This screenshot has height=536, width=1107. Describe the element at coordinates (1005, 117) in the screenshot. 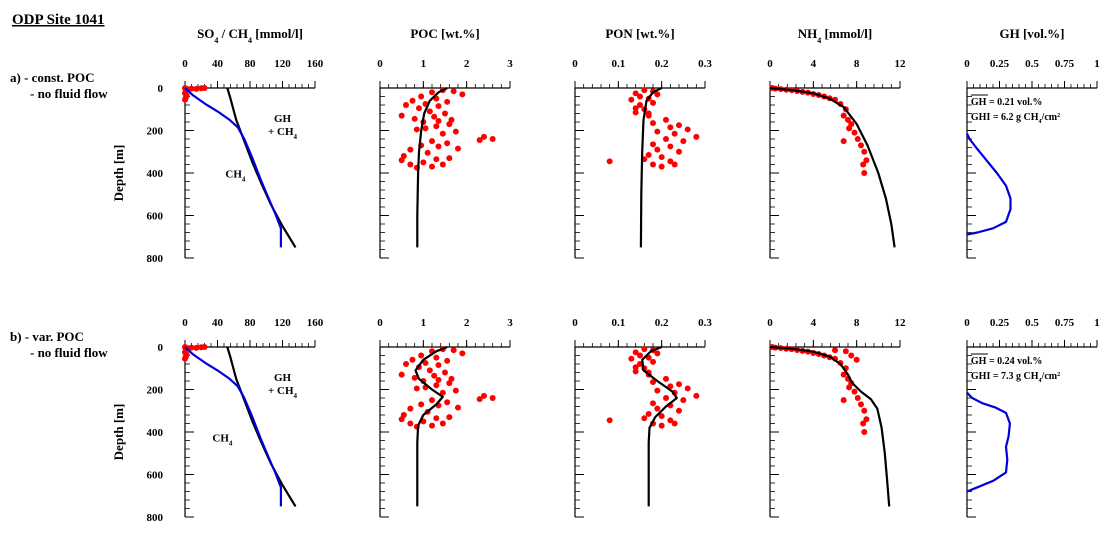

I see `annotation-part: GHI = 6.2 g CH` at that location.